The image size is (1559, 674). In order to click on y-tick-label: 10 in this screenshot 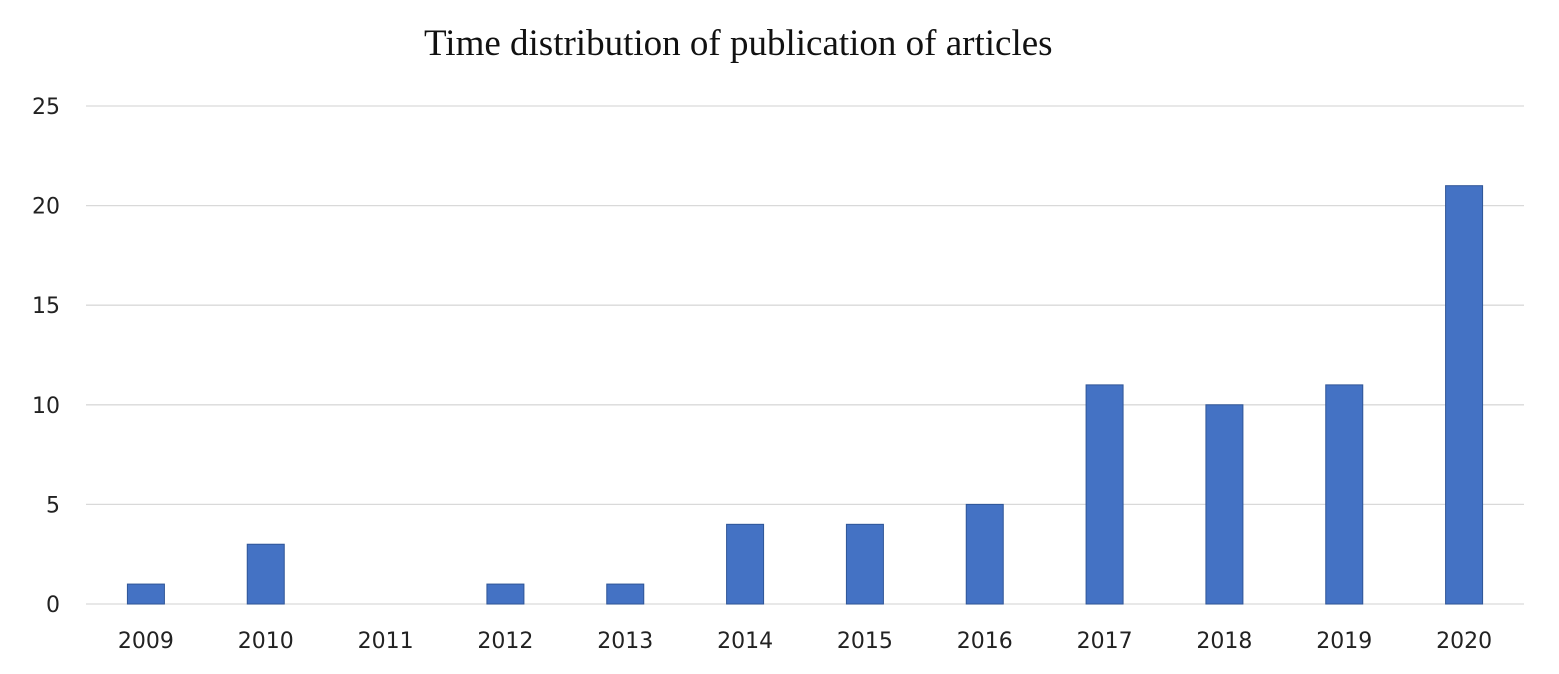, I will do `click(46, 406)`.